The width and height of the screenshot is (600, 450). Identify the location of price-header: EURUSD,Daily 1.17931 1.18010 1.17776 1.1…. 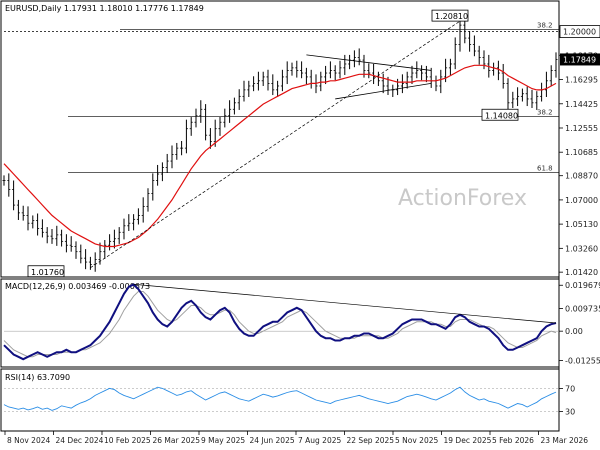
(104, 8).